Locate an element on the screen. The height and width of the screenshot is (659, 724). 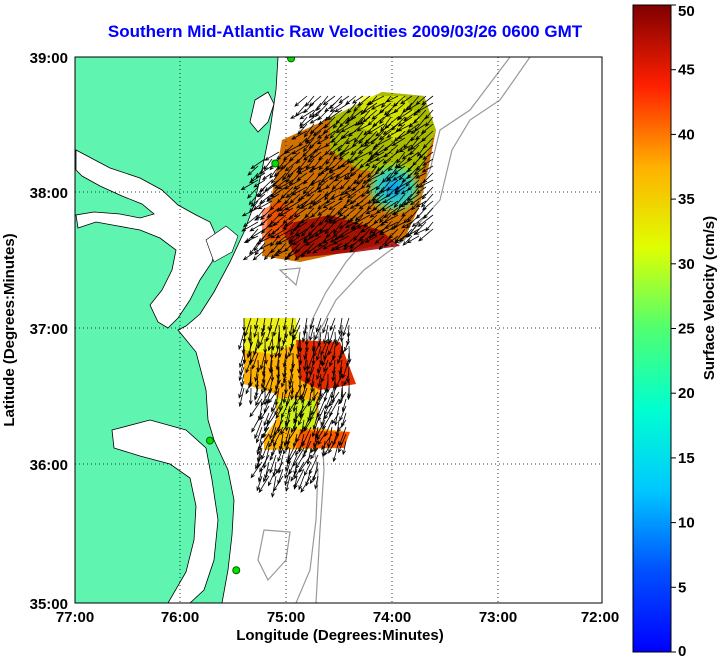
colorbar-ticks: 0 5 10 15 20 25 30 35 40 45 50 is located at coordinates (683, 331).